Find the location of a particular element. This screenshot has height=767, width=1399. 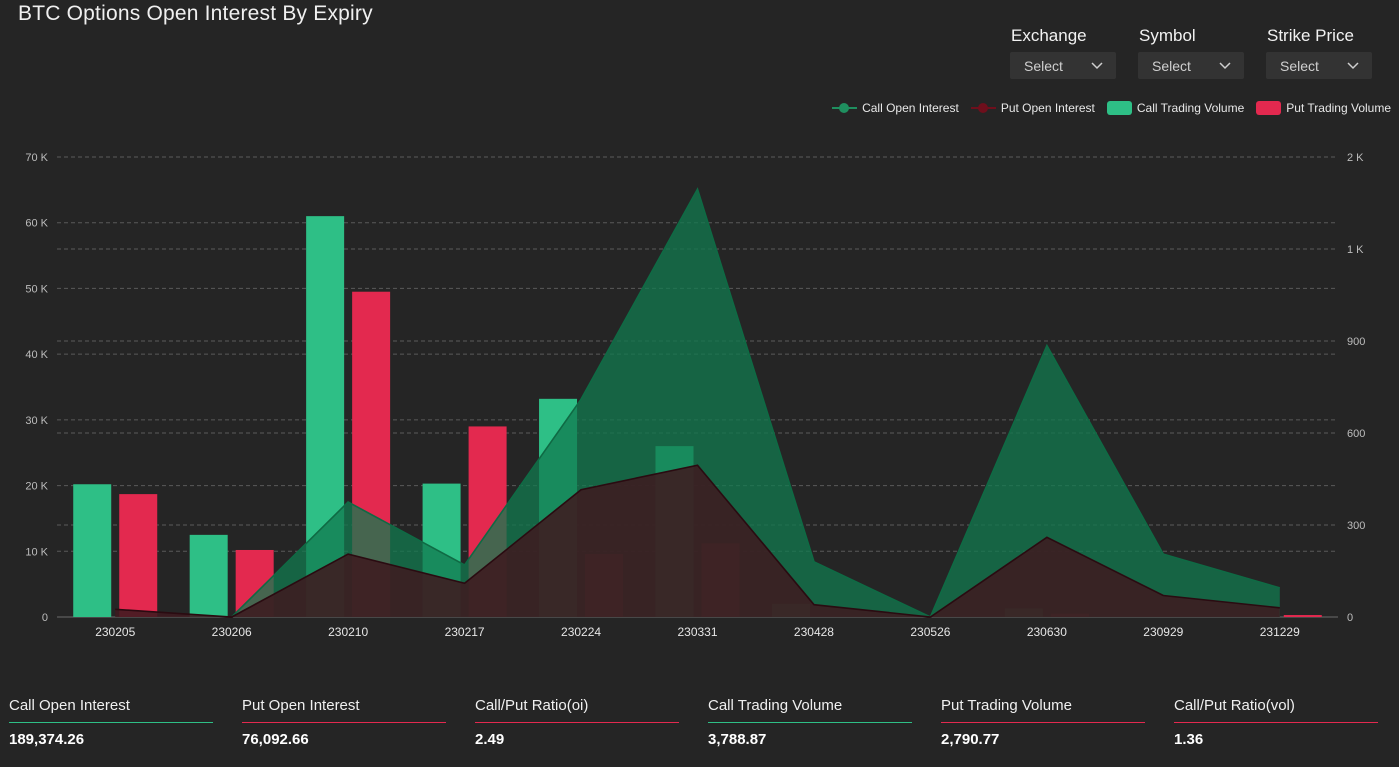

exchange-filter: Exchange Select is located at coordinates (1063, 52).